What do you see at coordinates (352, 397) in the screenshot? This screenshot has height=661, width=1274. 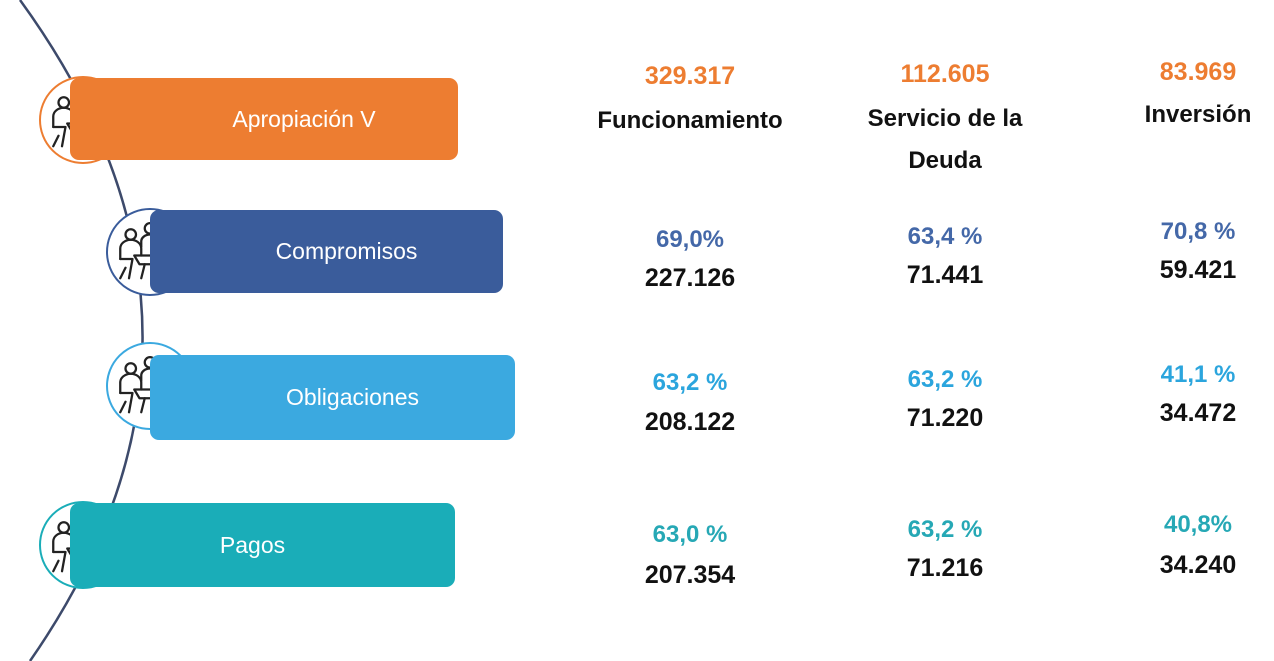 I see `stage-label: Obligaciones` at bounding box center [352, 397].